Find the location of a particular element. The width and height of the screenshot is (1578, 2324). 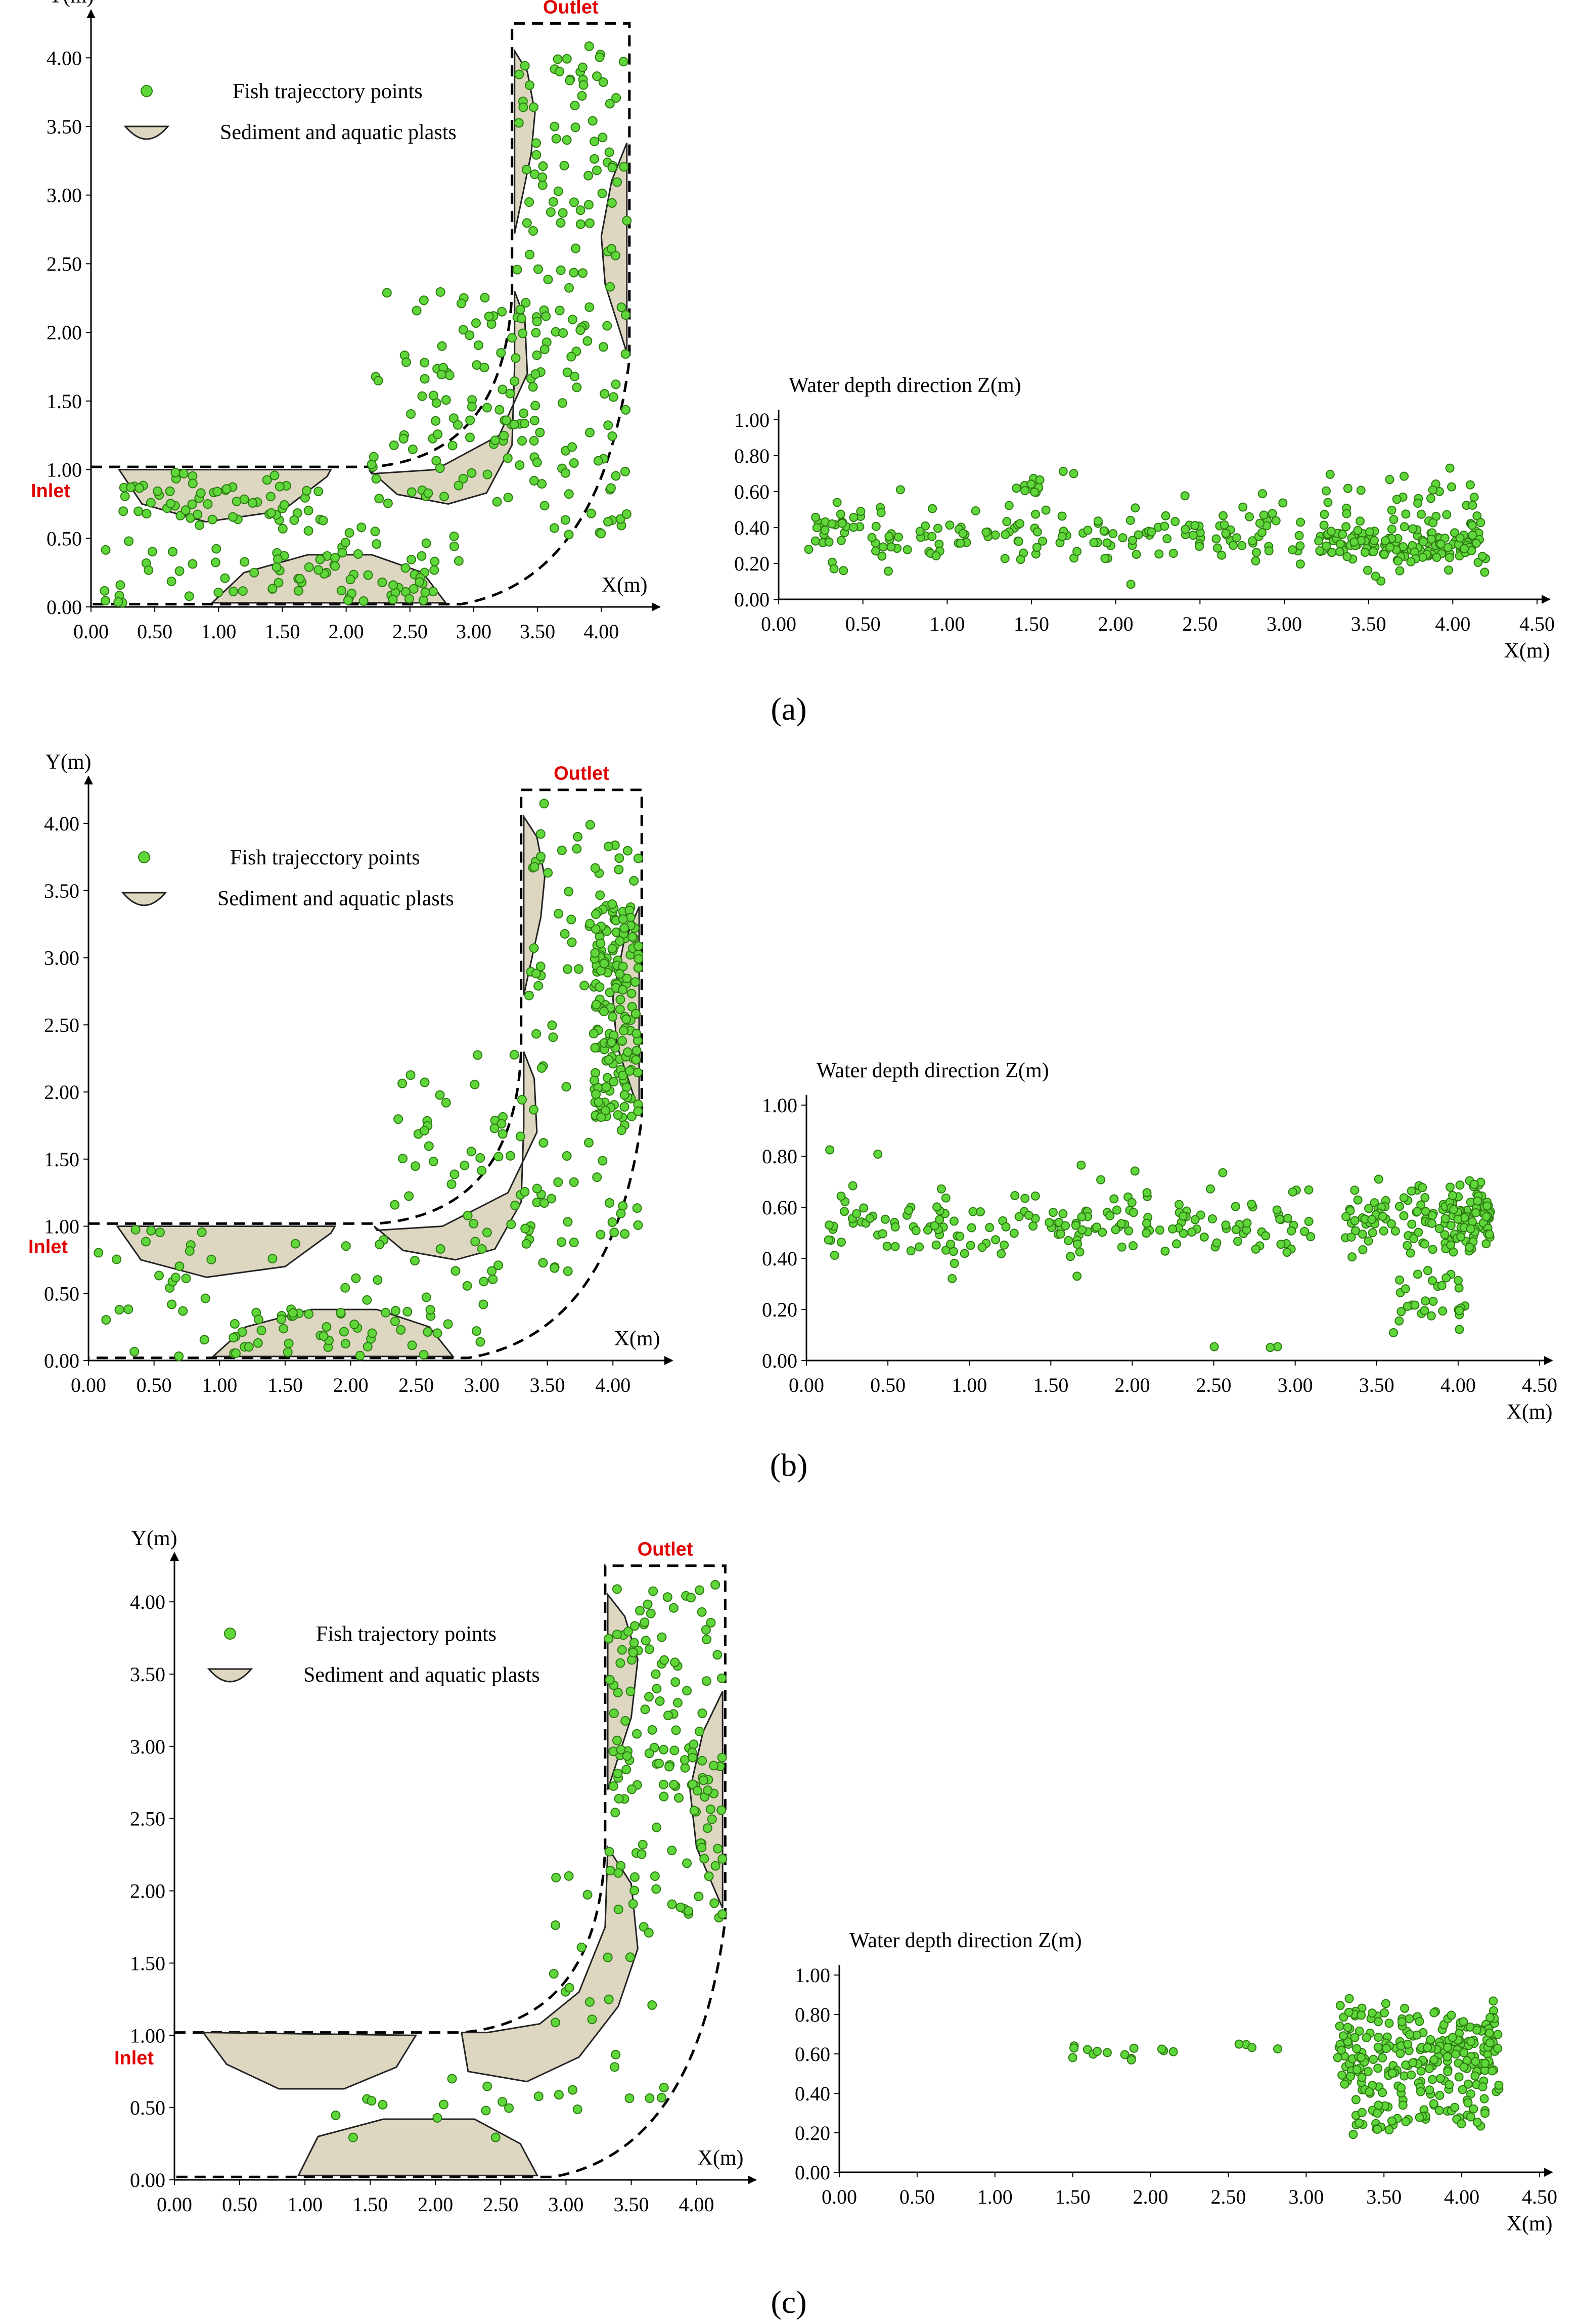

x-tick-label: 1.00 is located at coordinates (947, 624).